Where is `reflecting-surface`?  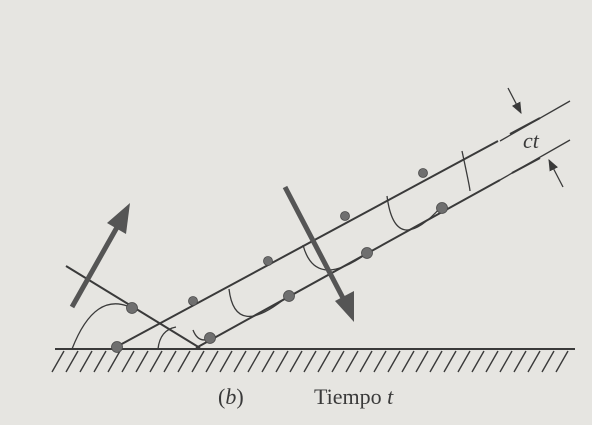 reflecting-surface is located at coordinates (313, 360).